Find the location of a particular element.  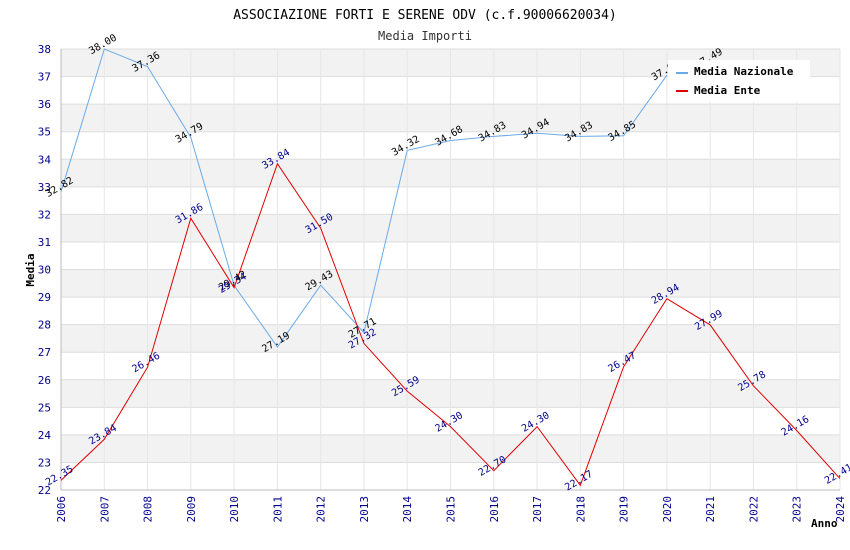

y-tick-label: 23 is located at coordinates (44, 462).